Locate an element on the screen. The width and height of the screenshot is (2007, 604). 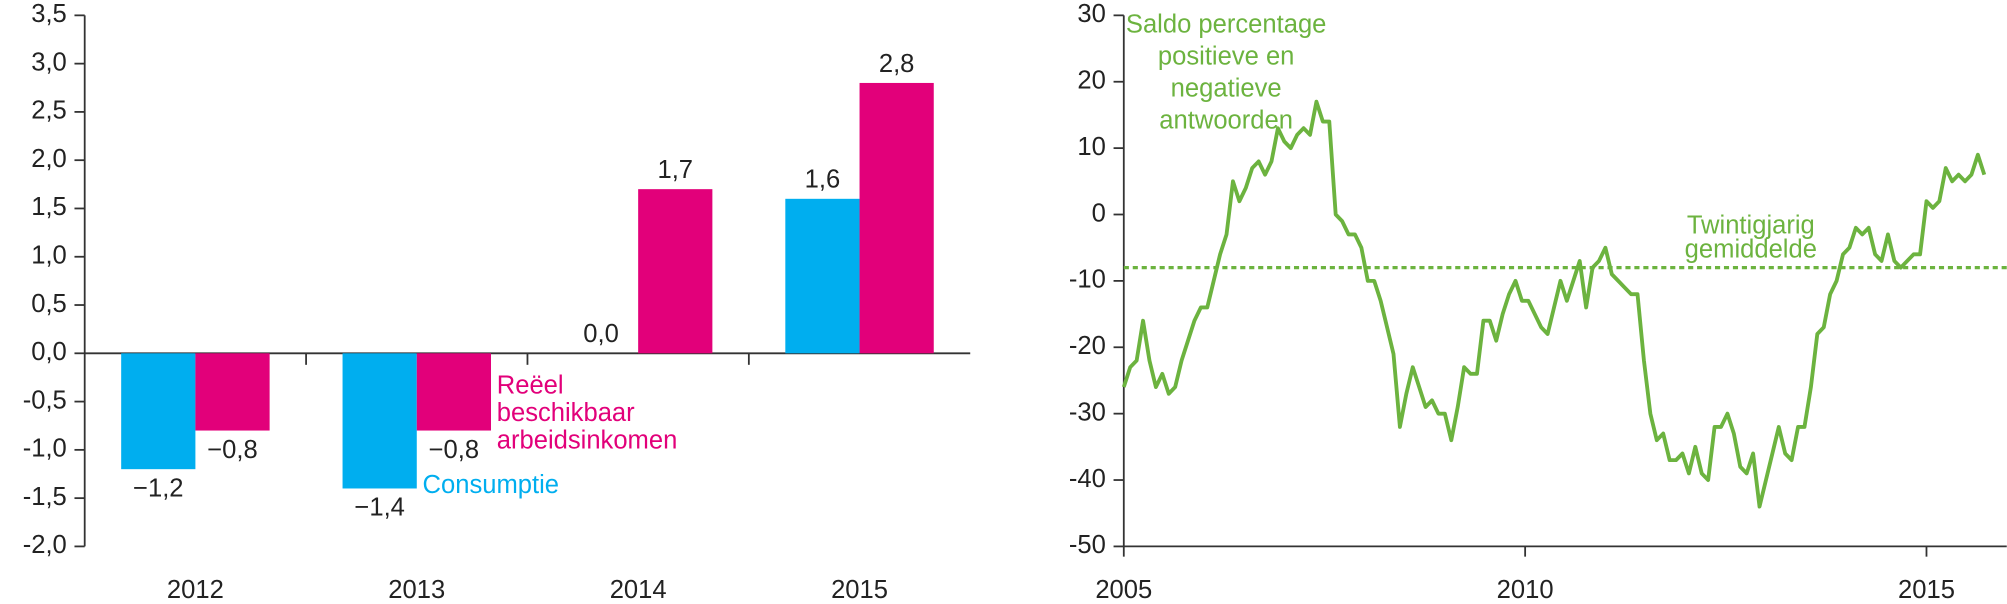
reference-label: Twintigjarig is located at coordinates (1751, 225).